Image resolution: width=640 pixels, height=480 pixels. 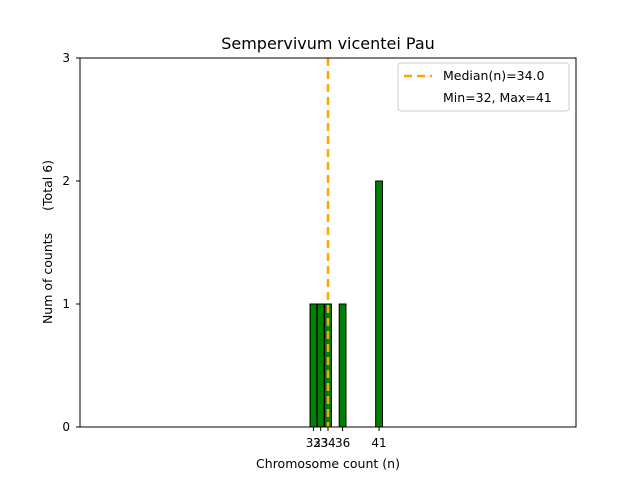 What do you see at coordinates (66, 58) in the screenshot?
I see `y-tick-label-3: 3` at bounding box center [66, 58].